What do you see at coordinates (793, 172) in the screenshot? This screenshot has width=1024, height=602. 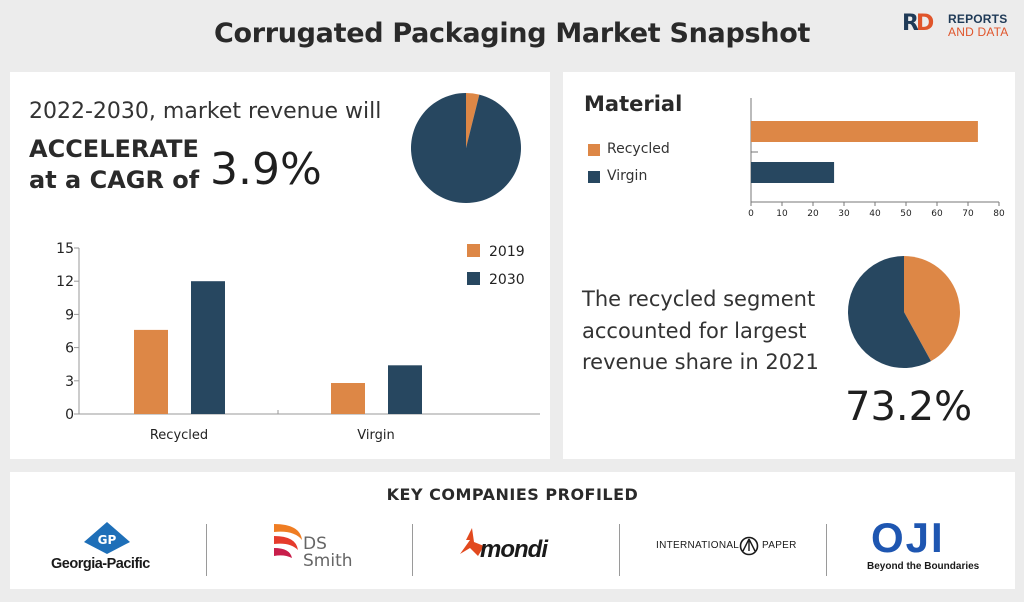 I see `hbar-virgin` at bounding box center [793, 172].